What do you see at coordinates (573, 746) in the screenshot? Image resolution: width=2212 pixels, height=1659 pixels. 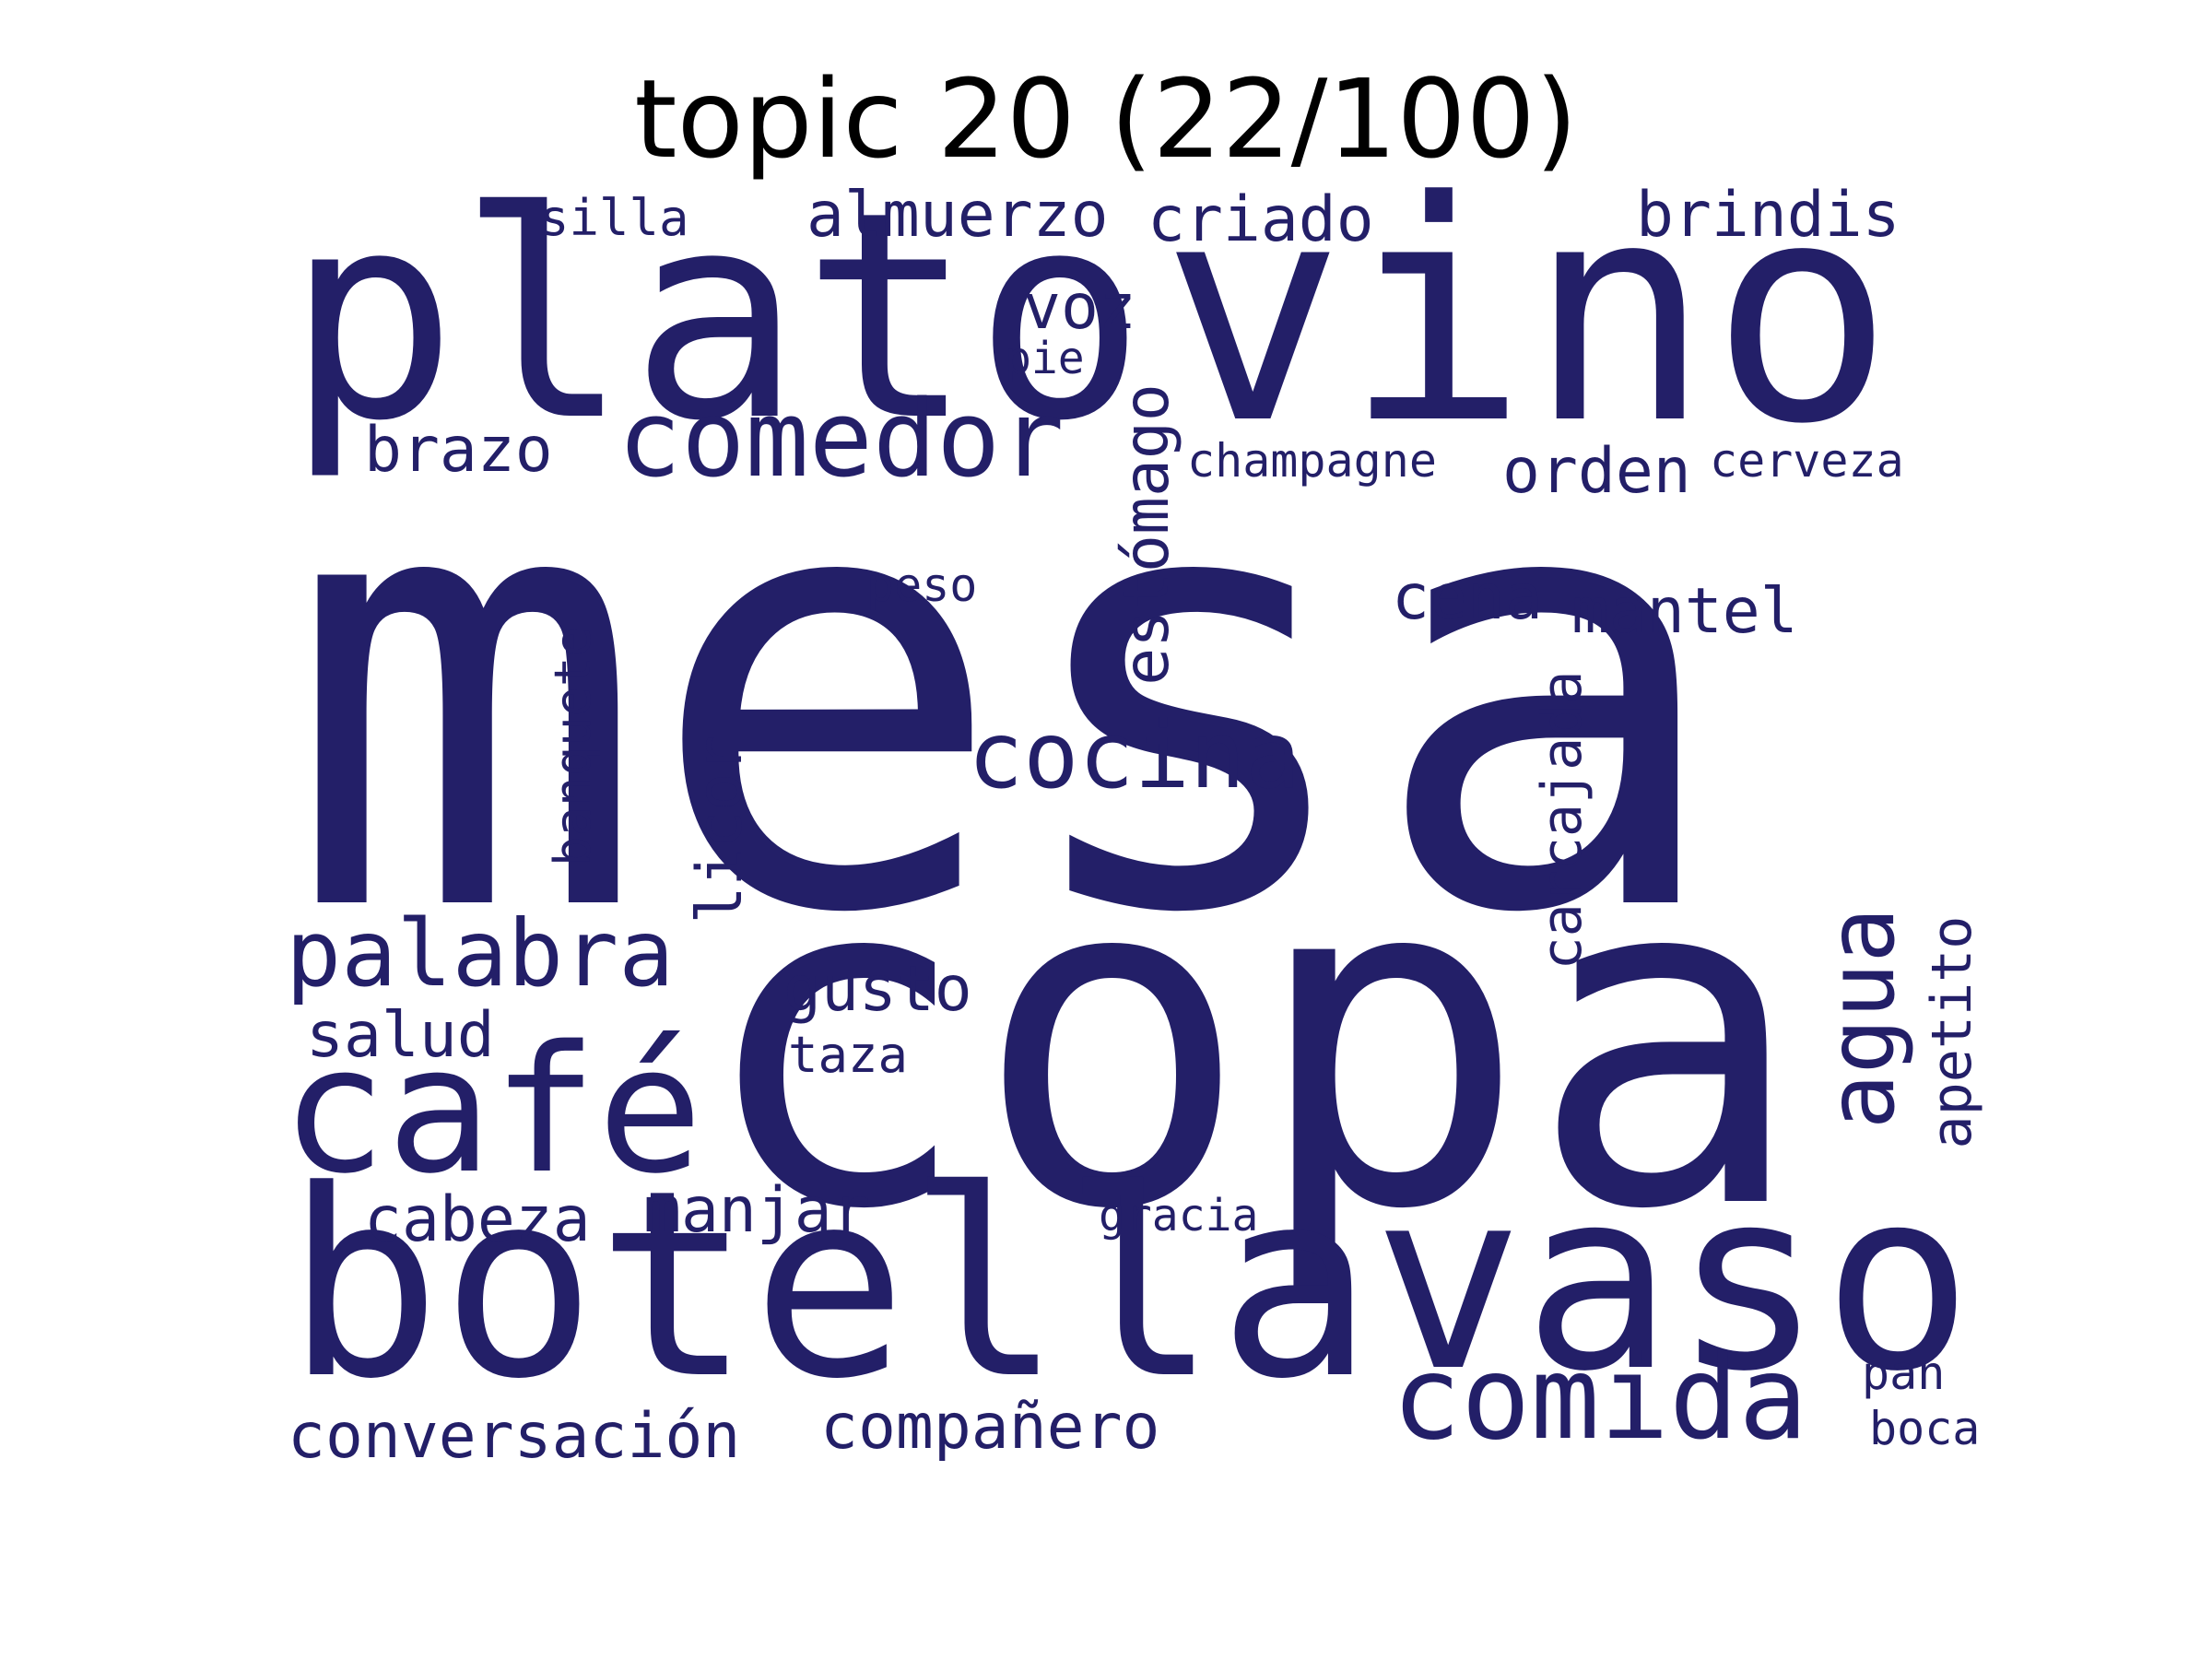 I see `word-banquete: banquete` at bounding box center [573, 746].